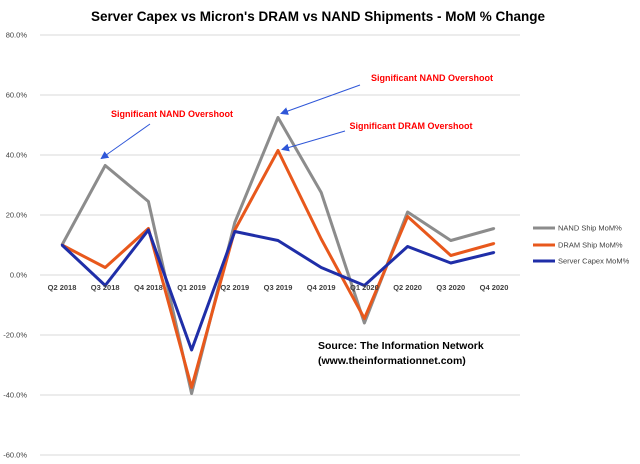 This screenshot has height=464, width=640. Describe the element at coordinates (148, 287) in the screenshot. I see `x-tick-label: Q4 2018` at that location.